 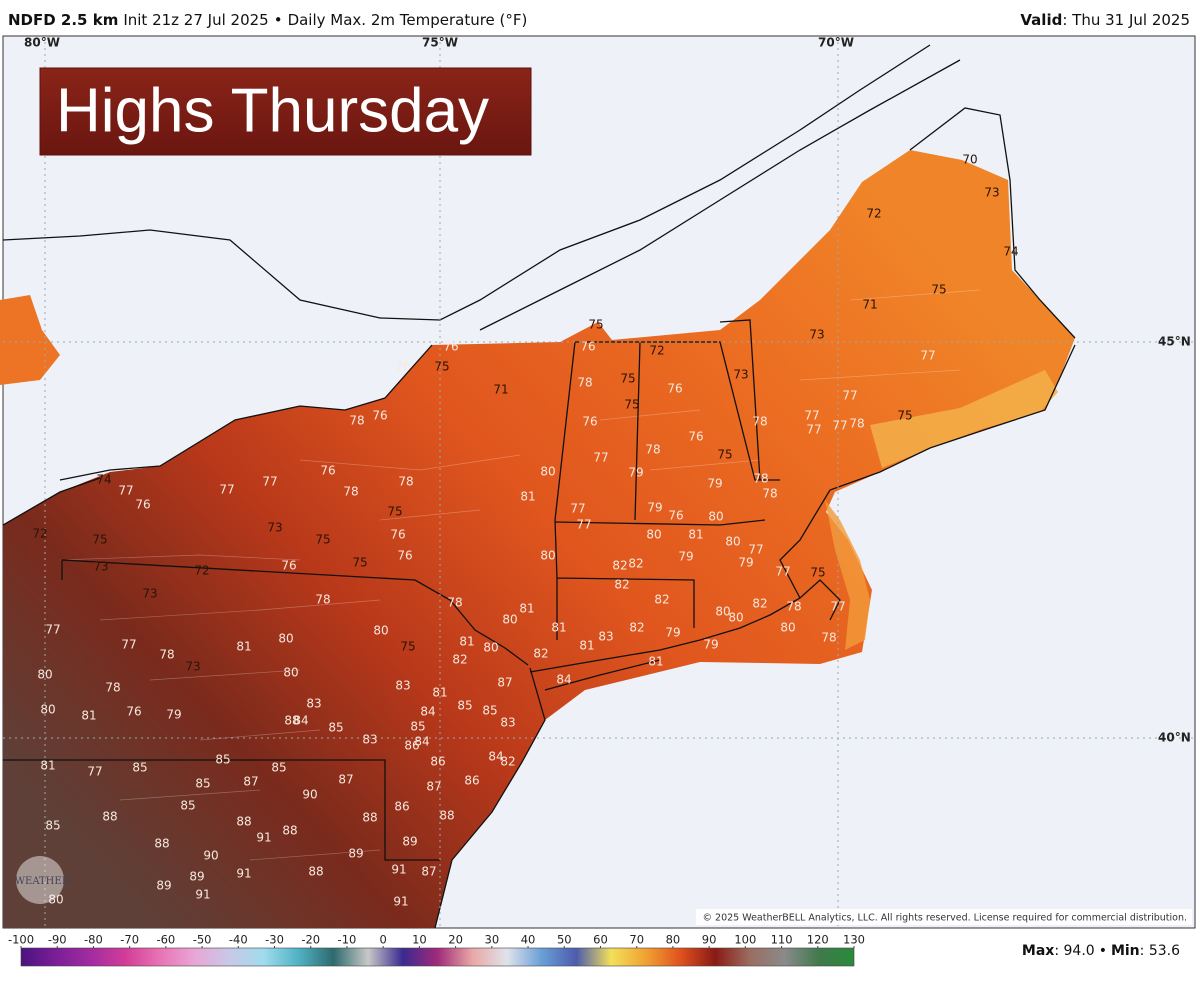 I want to click on header-right: Valid: Thu 31 Jul 2025, so click(x=1105, y=20).